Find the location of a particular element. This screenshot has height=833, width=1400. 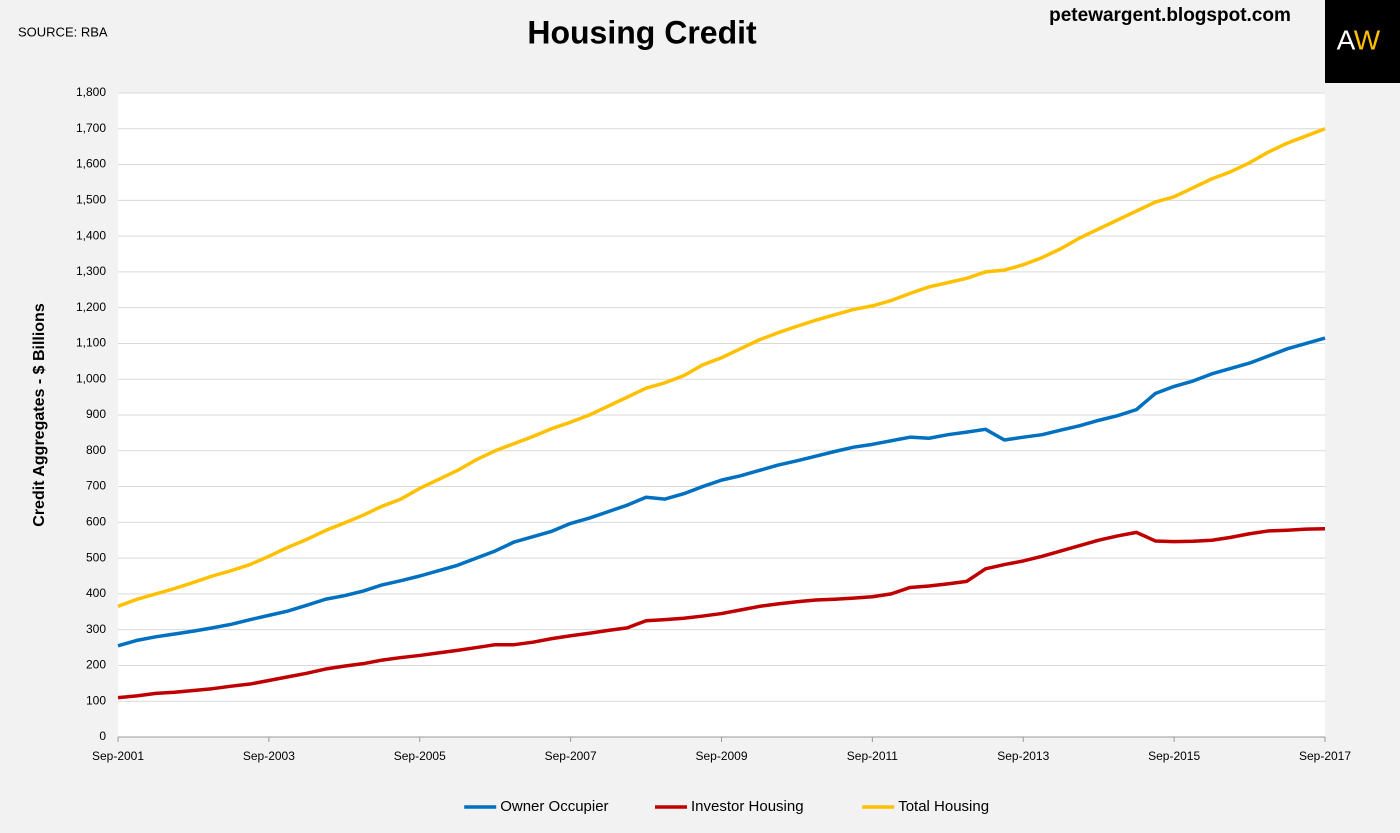

x-tick-label: Sep-2005 is located at coordinates (420, 756).